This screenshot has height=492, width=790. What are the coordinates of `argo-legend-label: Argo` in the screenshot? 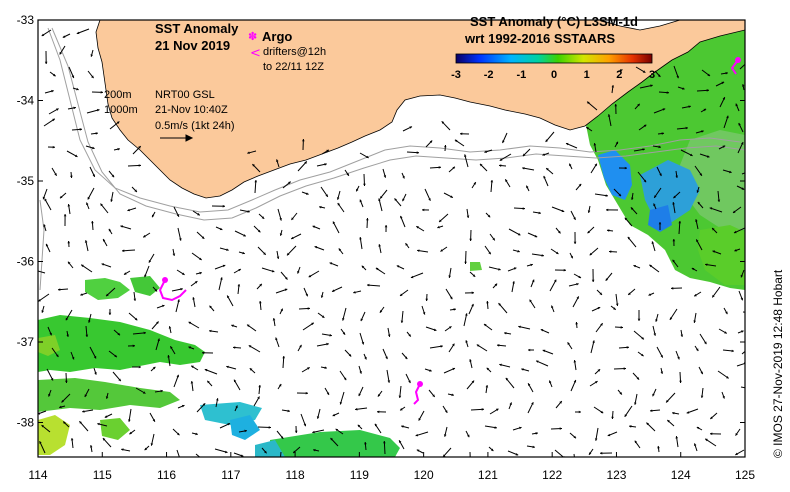 It's located at (277, 36).